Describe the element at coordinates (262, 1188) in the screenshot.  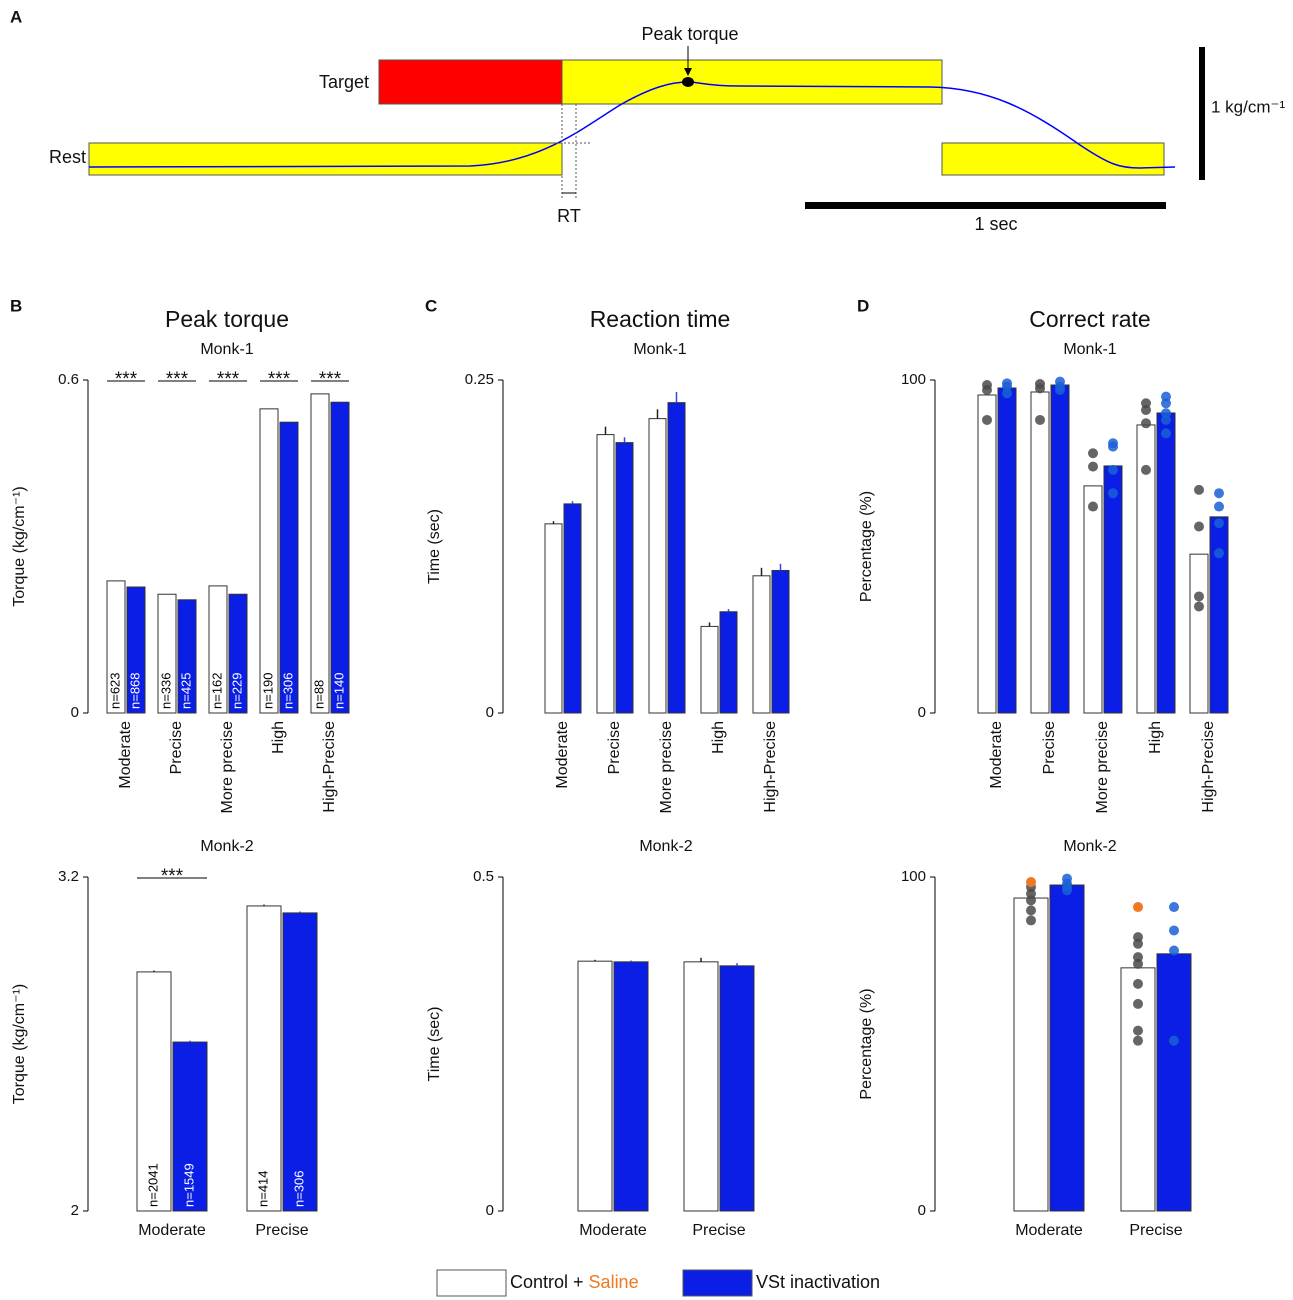
I see `n-label: n=414` at that location.